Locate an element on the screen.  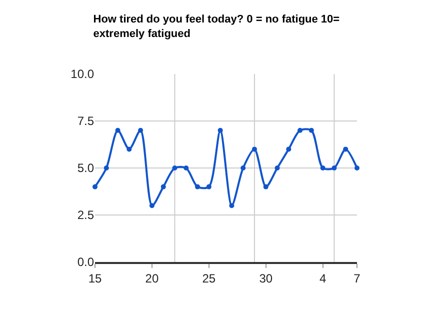
x-tick-label: 25 is located at coordinates (209, 278).